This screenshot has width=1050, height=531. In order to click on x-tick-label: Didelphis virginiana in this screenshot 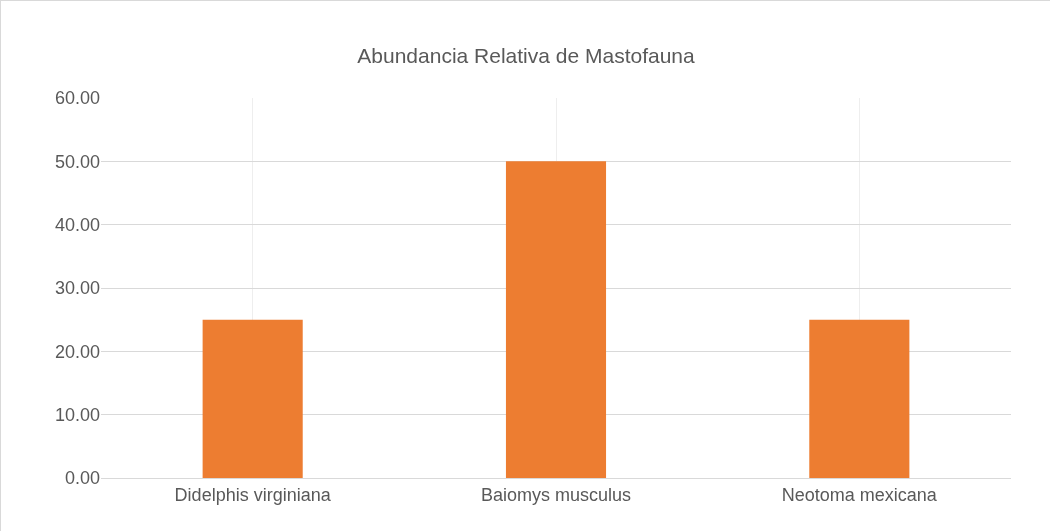, I will do `click(253, 494)`.